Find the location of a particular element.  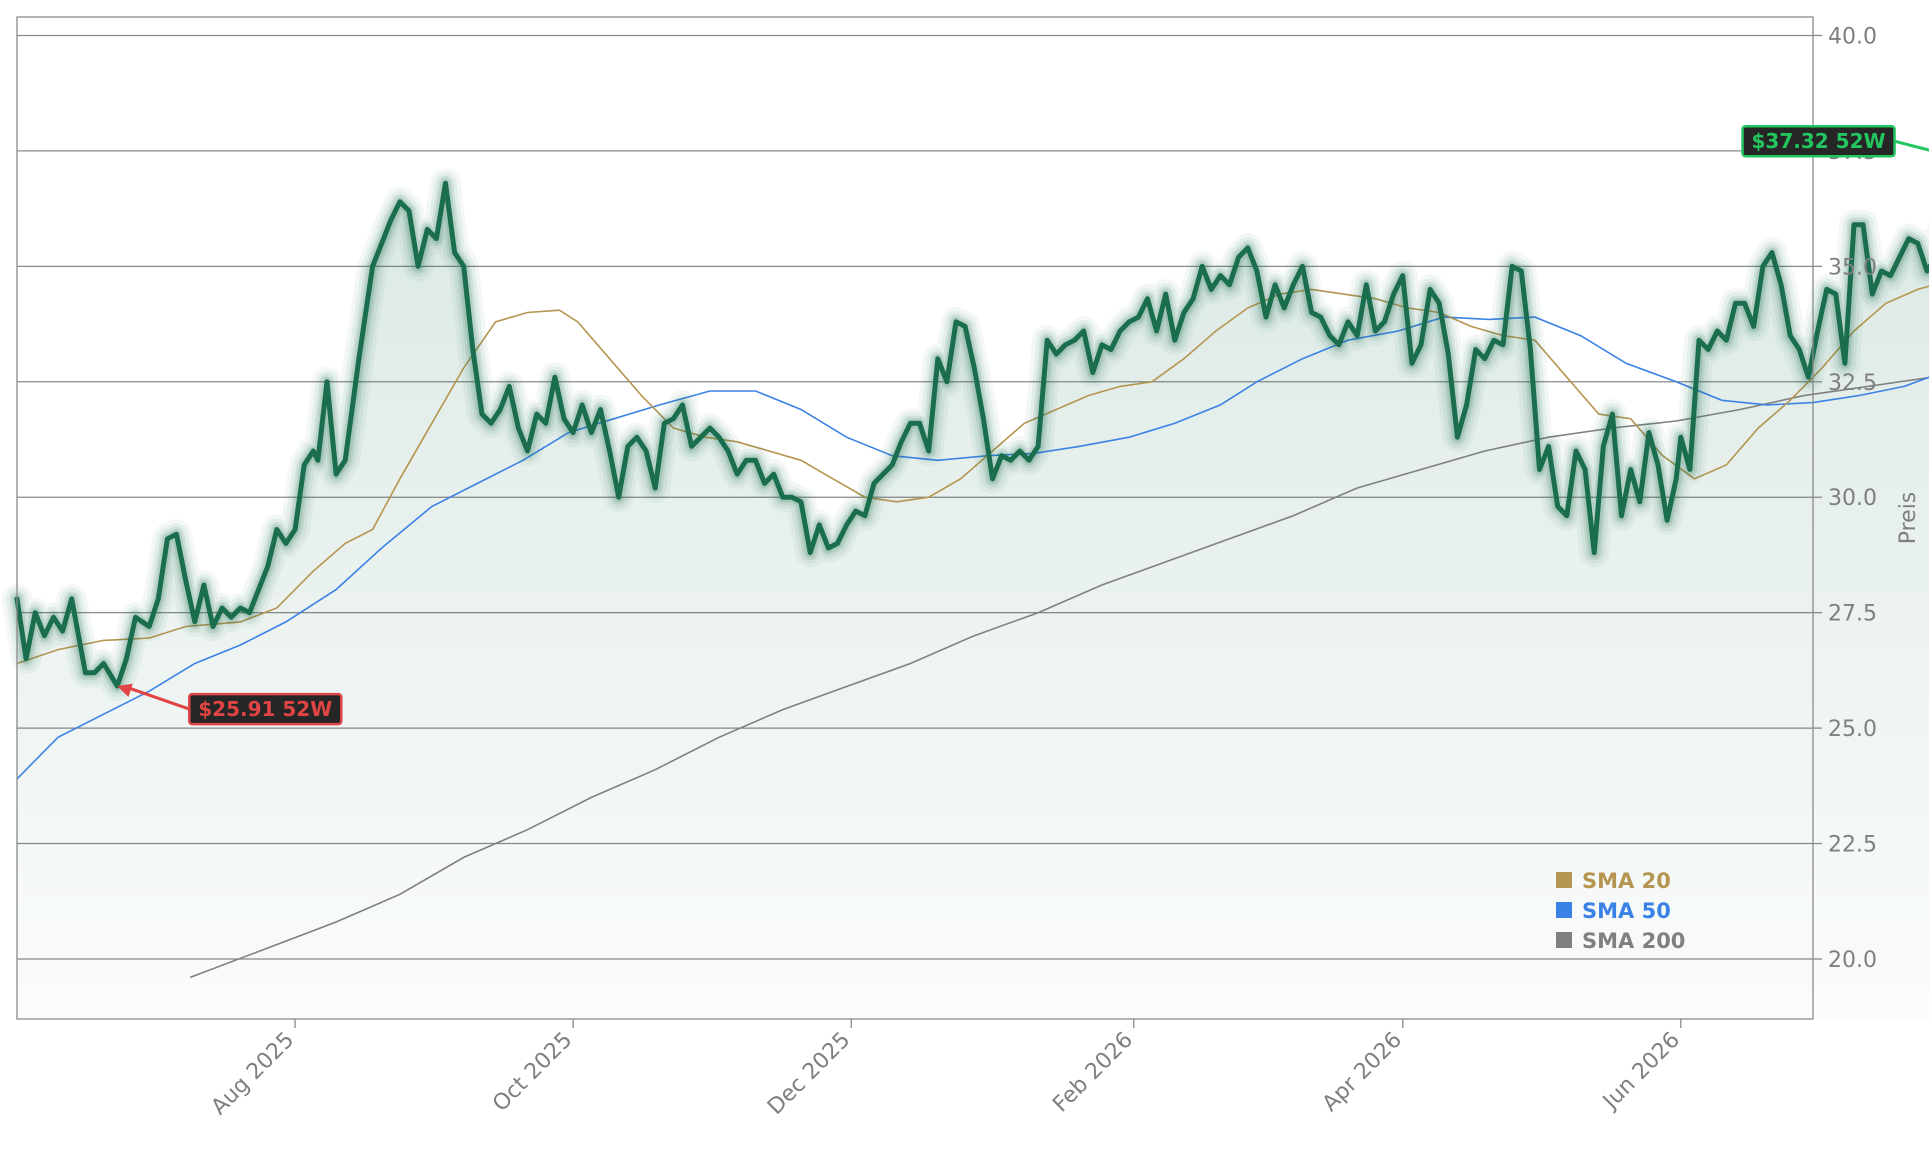

legend-swatch-sma50 is located at coordinates (1564, 910).